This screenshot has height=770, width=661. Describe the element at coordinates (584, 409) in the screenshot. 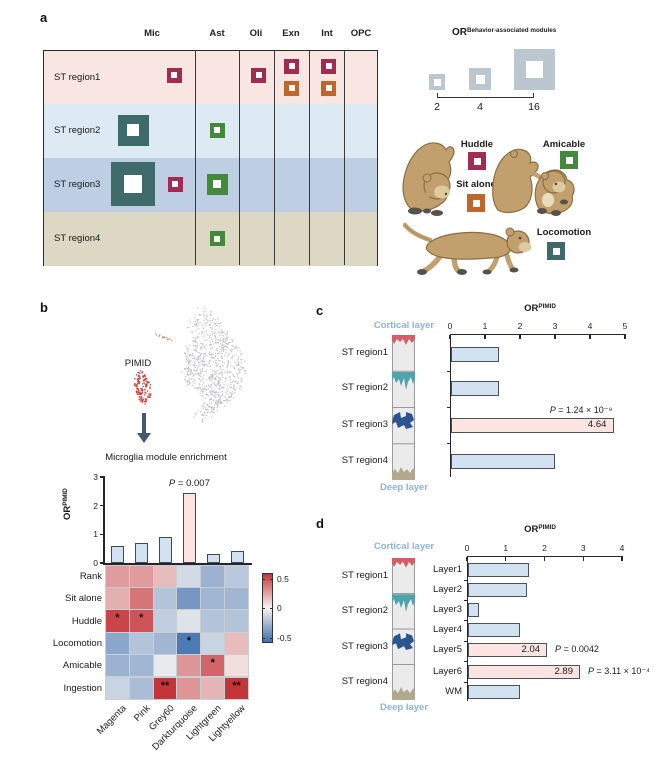

I see `p-rest: = 1.24 × 10⁻⁹` at that location.